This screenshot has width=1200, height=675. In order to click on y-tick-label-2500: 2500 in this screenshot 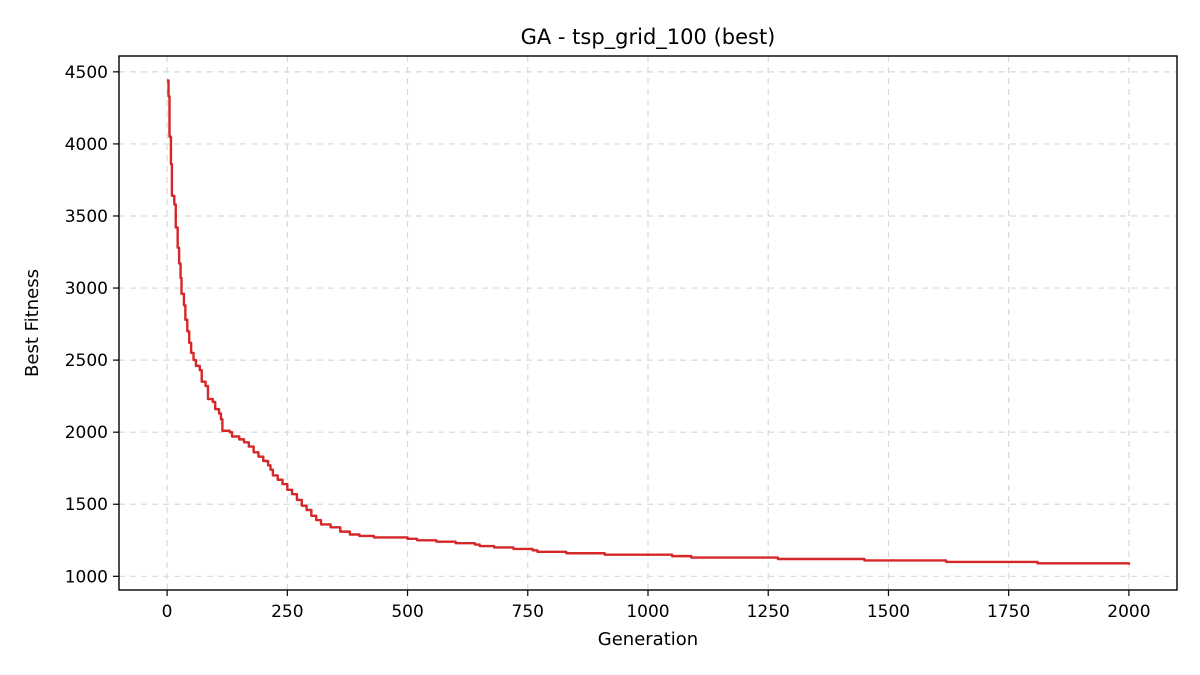, I will do `click(86, 361)`.